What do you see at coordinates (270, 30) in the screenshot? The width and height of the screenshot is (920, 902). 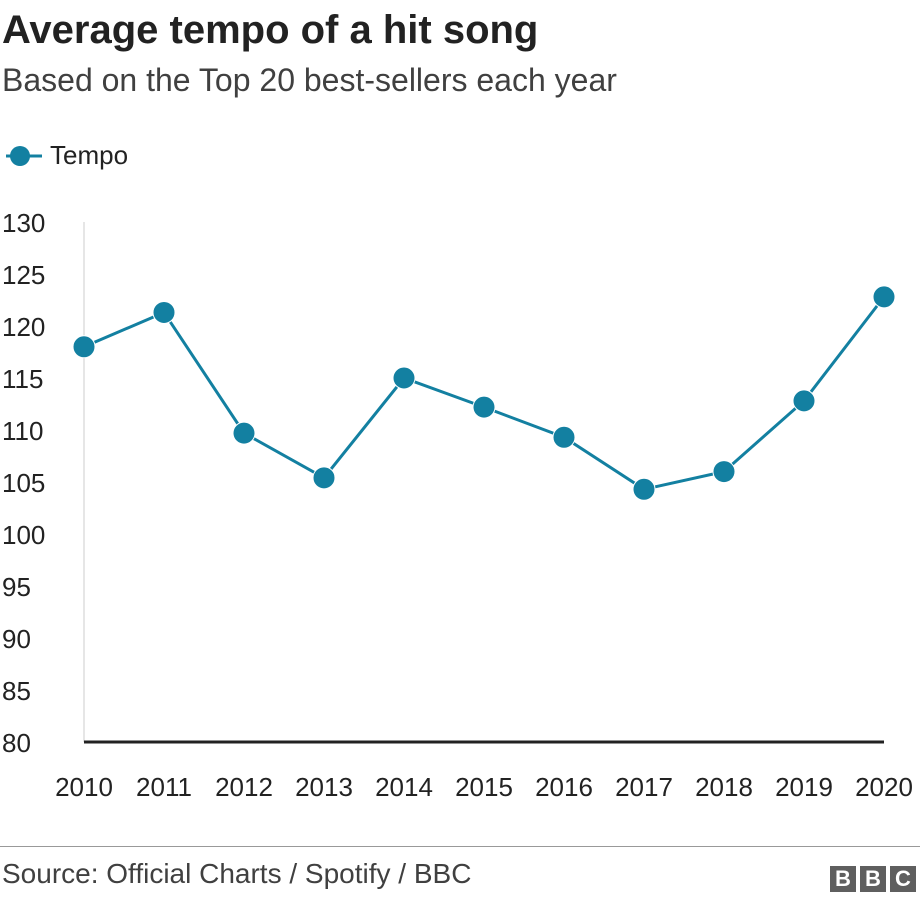 I see `chart-title: Average tempo of a hit song` at bounding box center [270, 30].